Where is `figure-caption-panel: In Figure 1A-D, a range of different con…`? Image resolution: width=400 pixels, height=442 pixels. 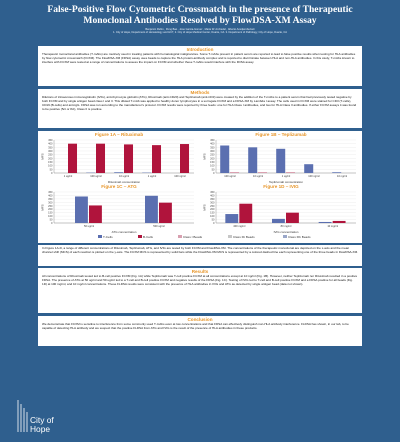
figure-caption-panel: In Figure 1A-D, a range of different con… is located at coordinates (200, 255).